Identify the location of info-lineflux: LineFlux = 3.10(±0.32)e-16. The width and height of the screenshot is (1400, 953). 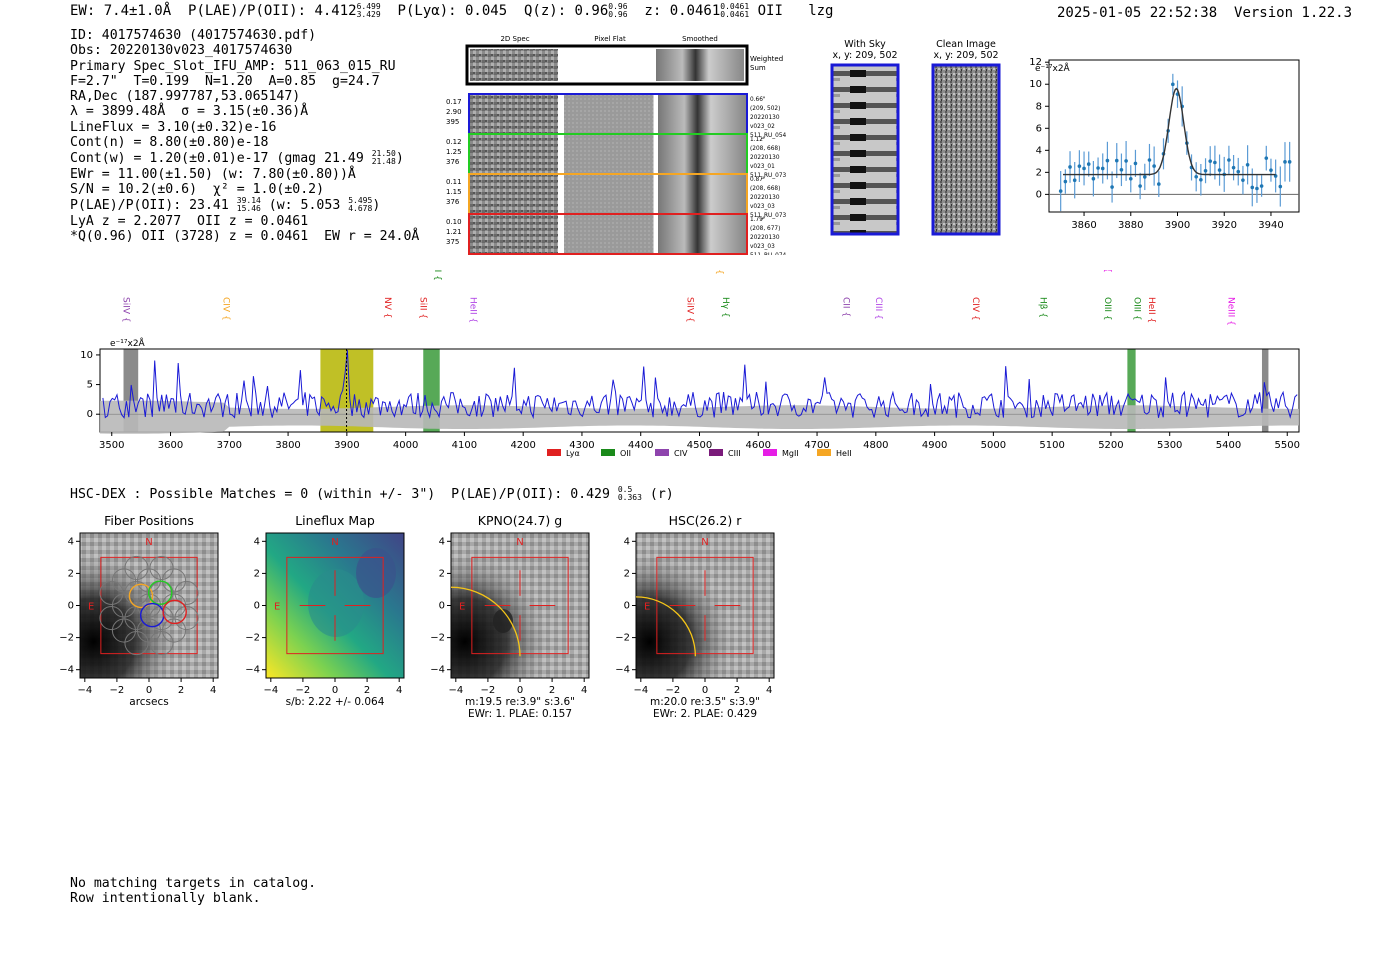
(173, 127).